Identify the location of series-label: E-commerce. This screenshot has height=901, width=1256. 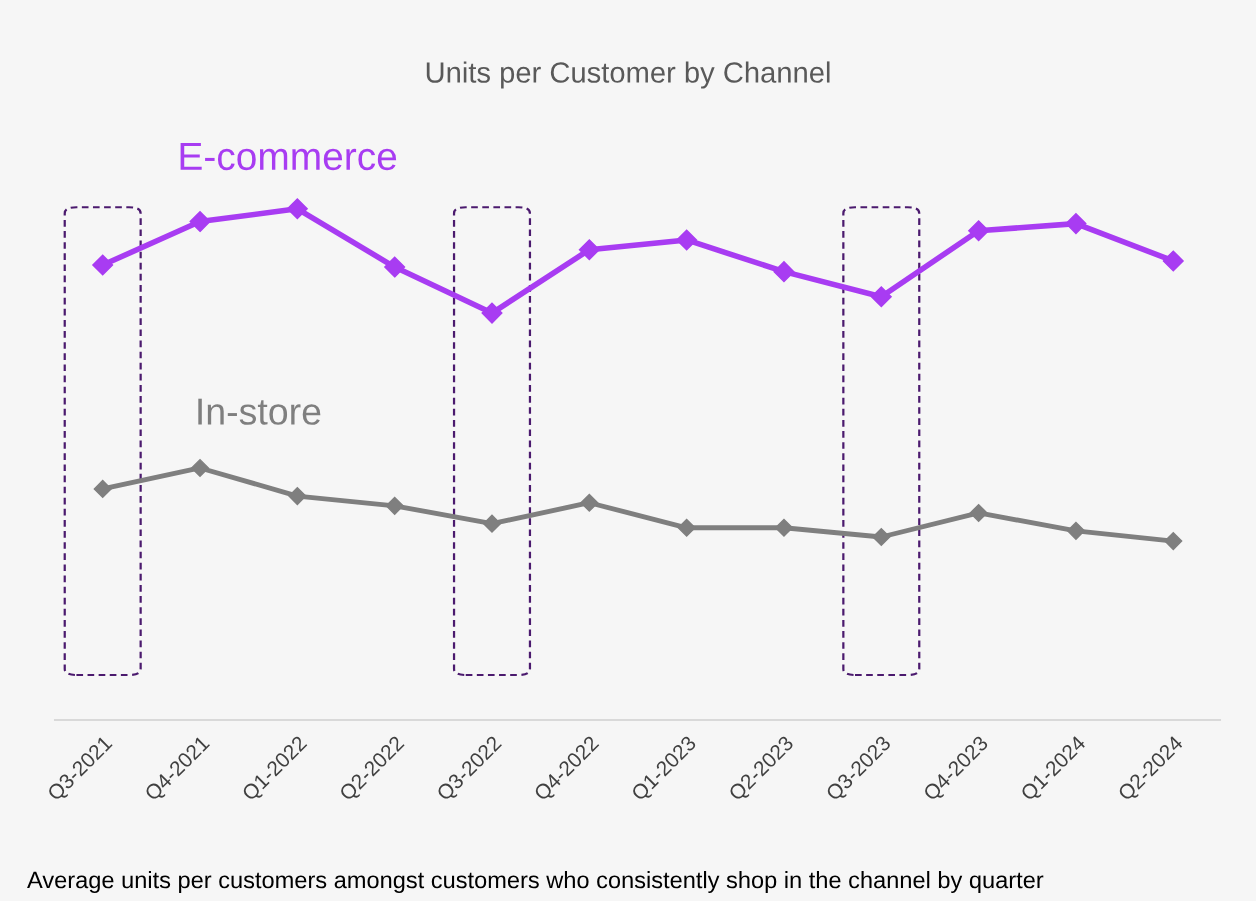
(288, 157).